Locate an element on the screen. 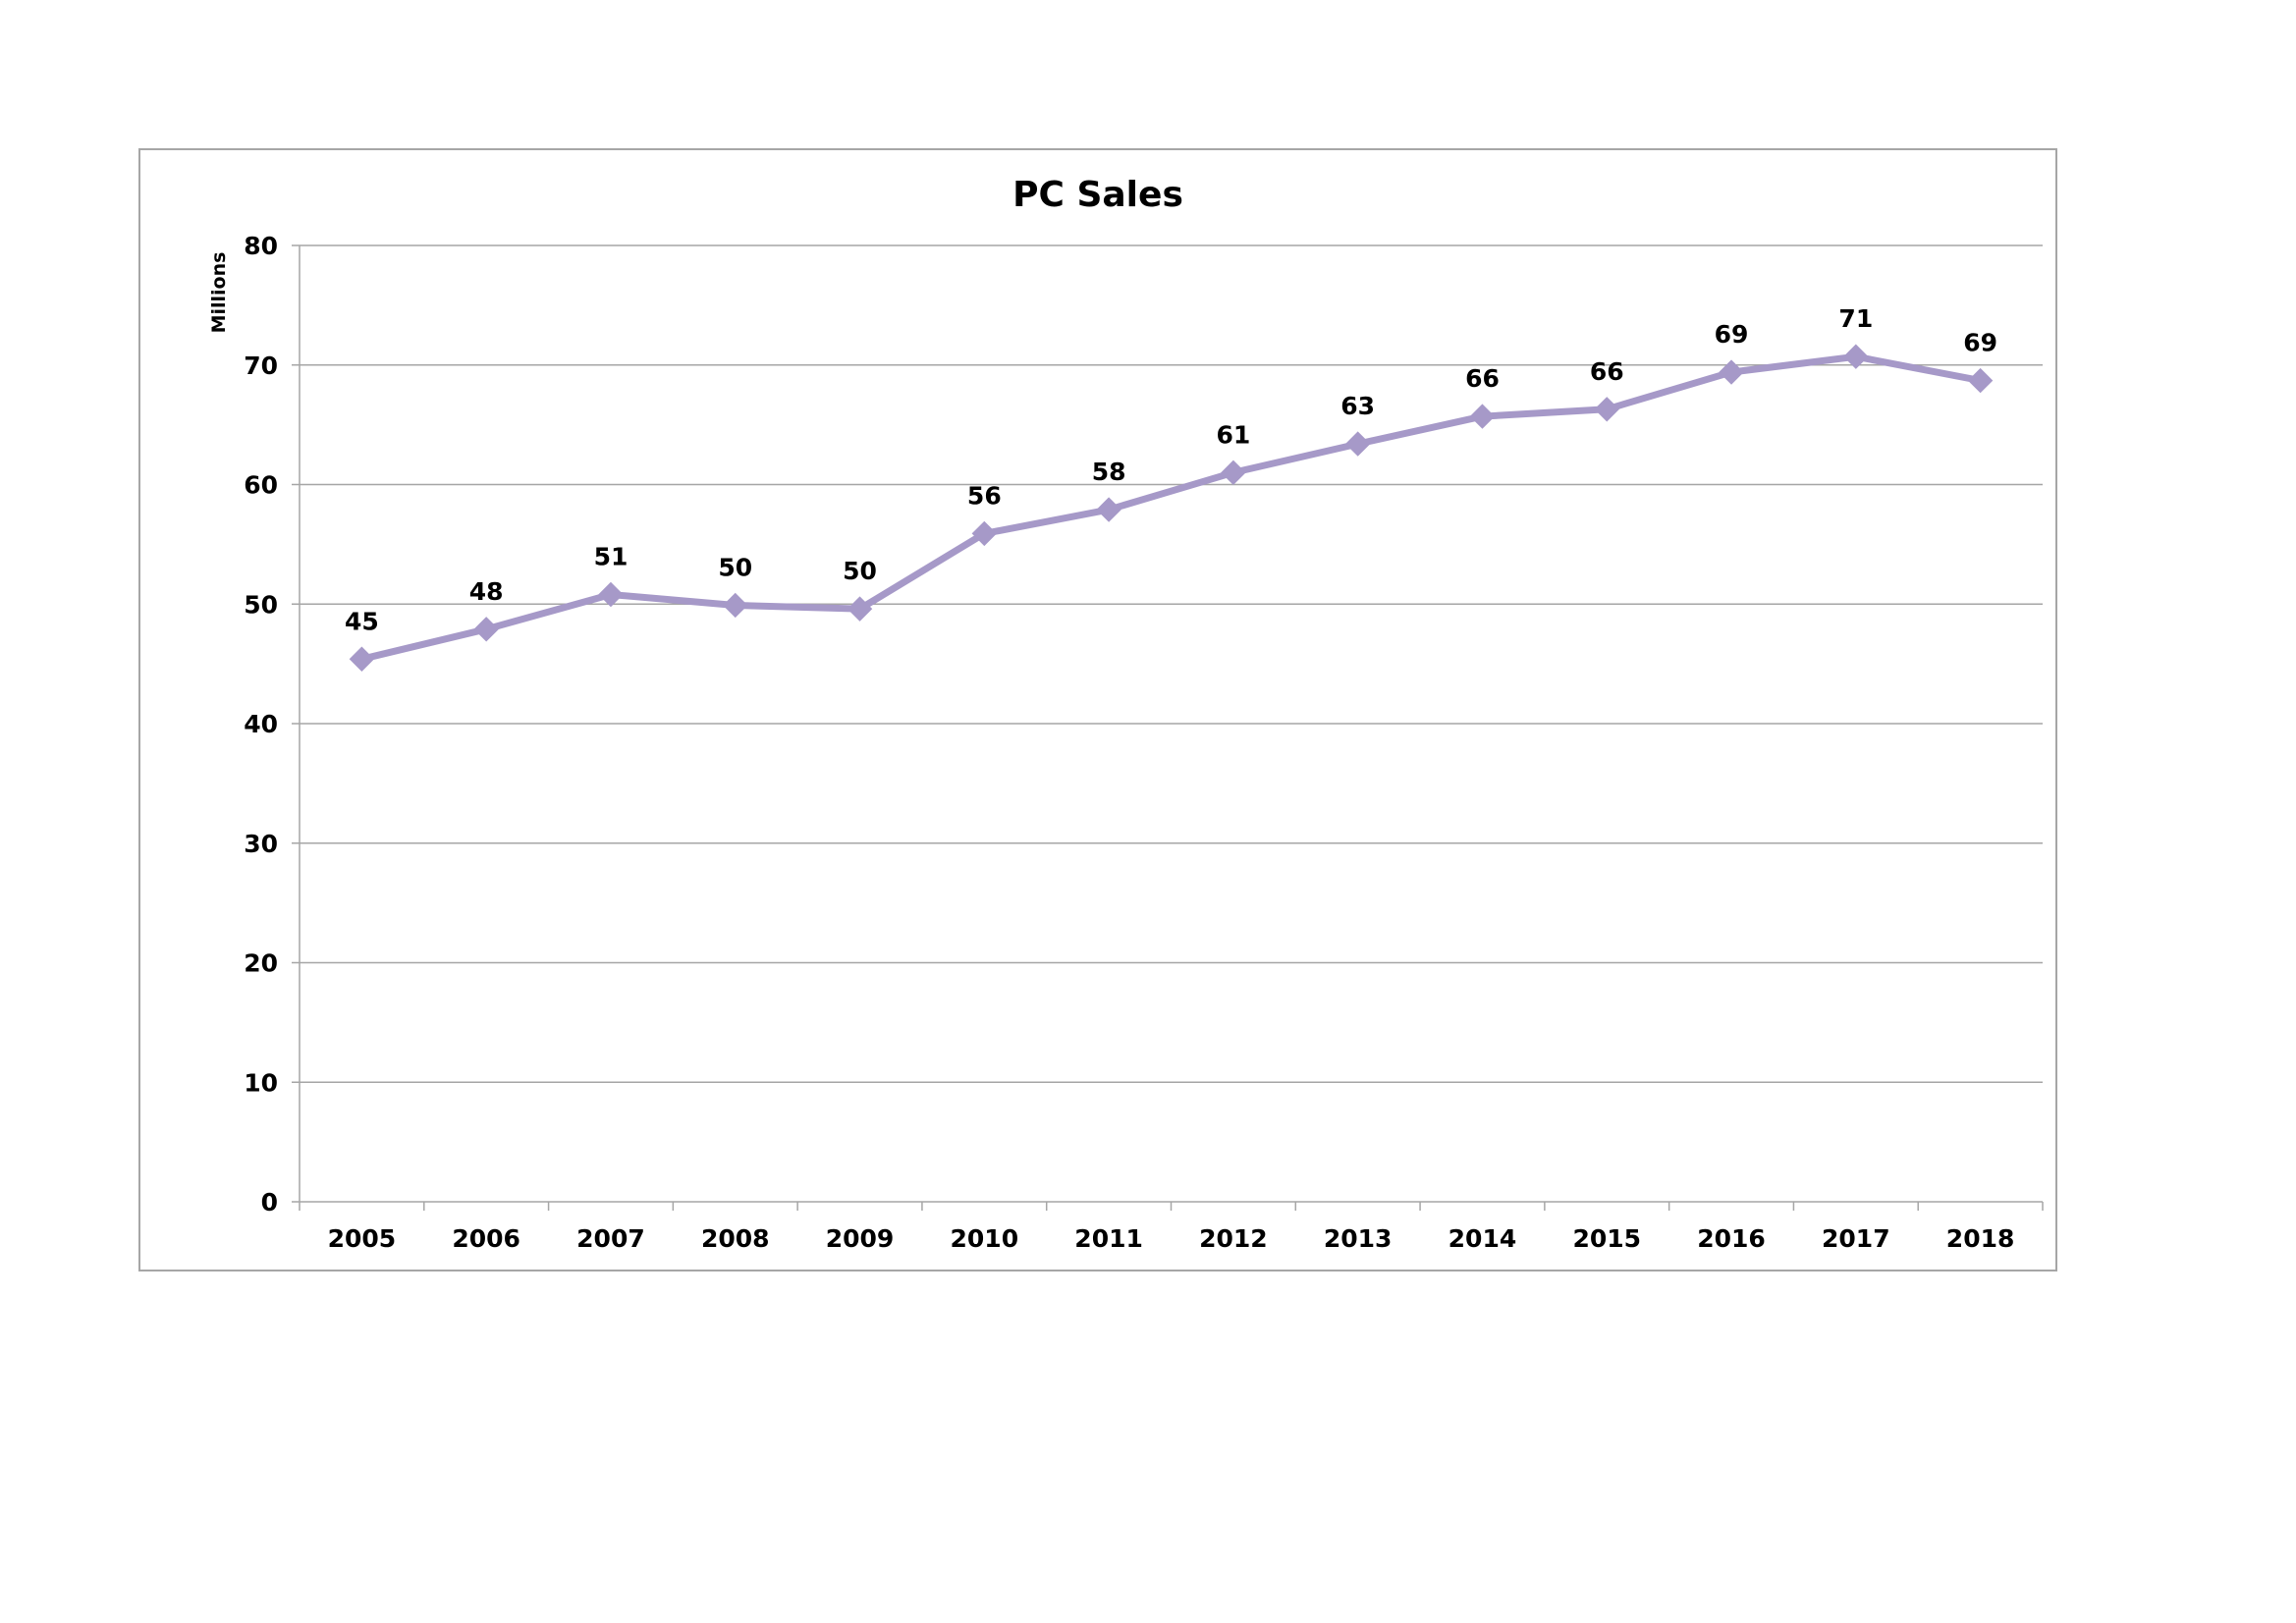 This screenshot has height=1623, width=2296. data-label: 58 is located at coordinates (1109, 472).